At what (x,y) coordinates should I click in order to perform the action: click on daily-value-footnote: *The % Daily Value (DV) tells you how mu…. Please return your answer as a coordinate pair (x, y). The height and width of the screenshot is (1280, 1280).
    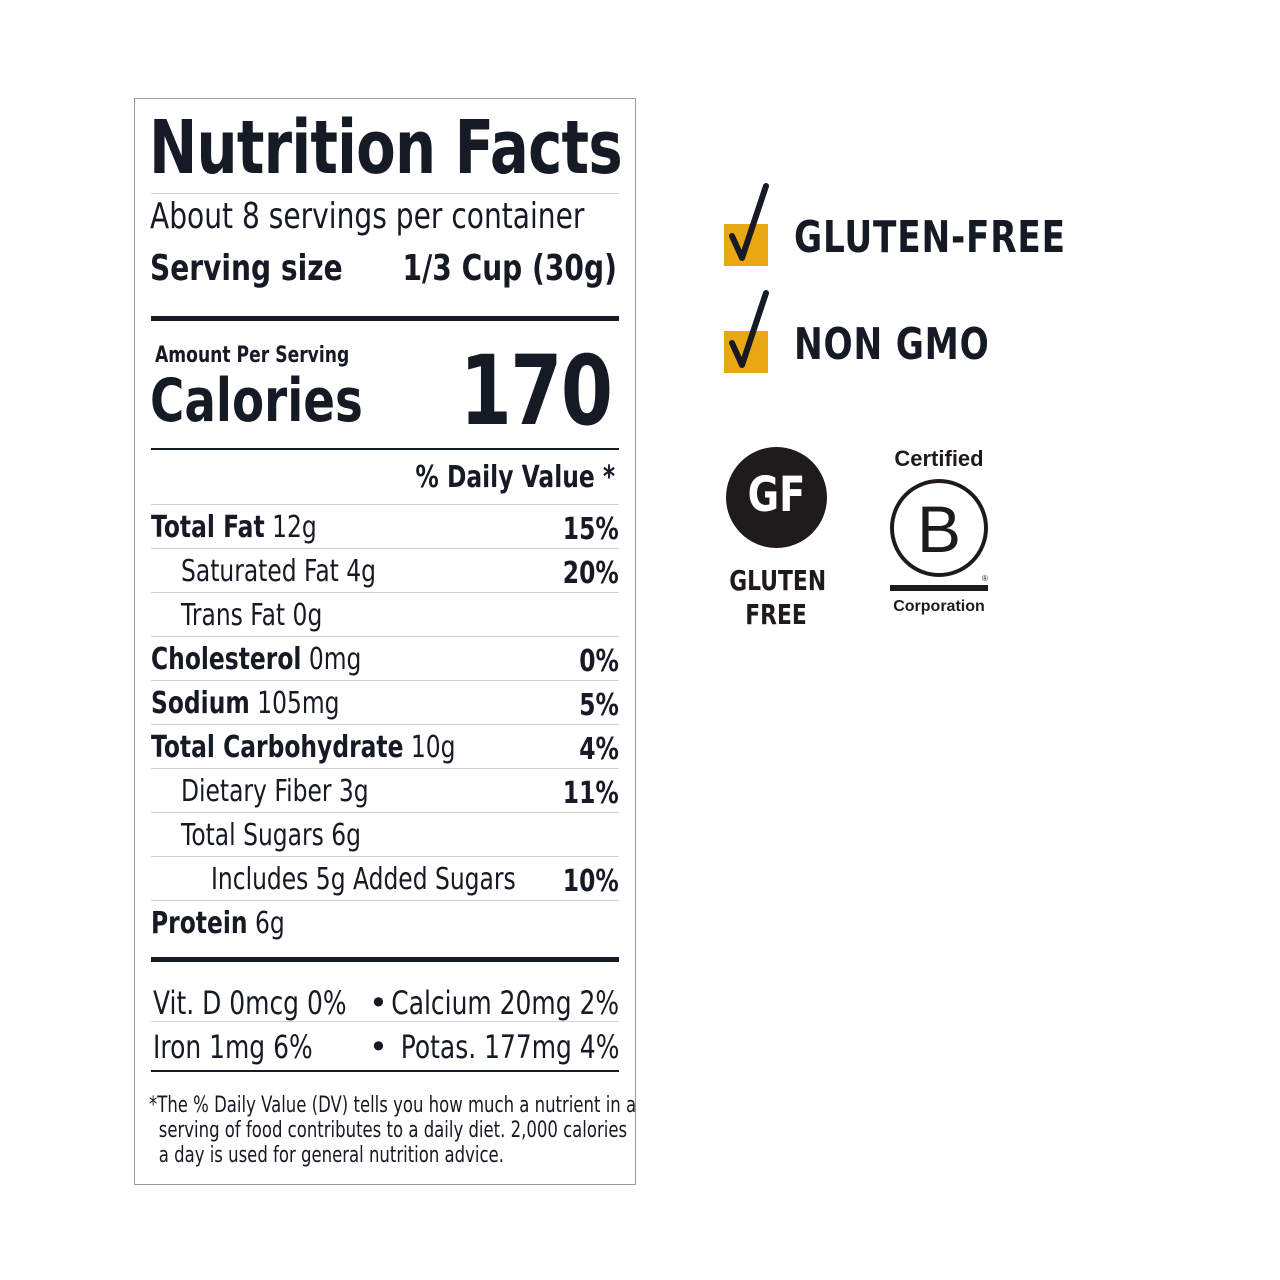
    Looking at the image, I should click on (393, 1130).